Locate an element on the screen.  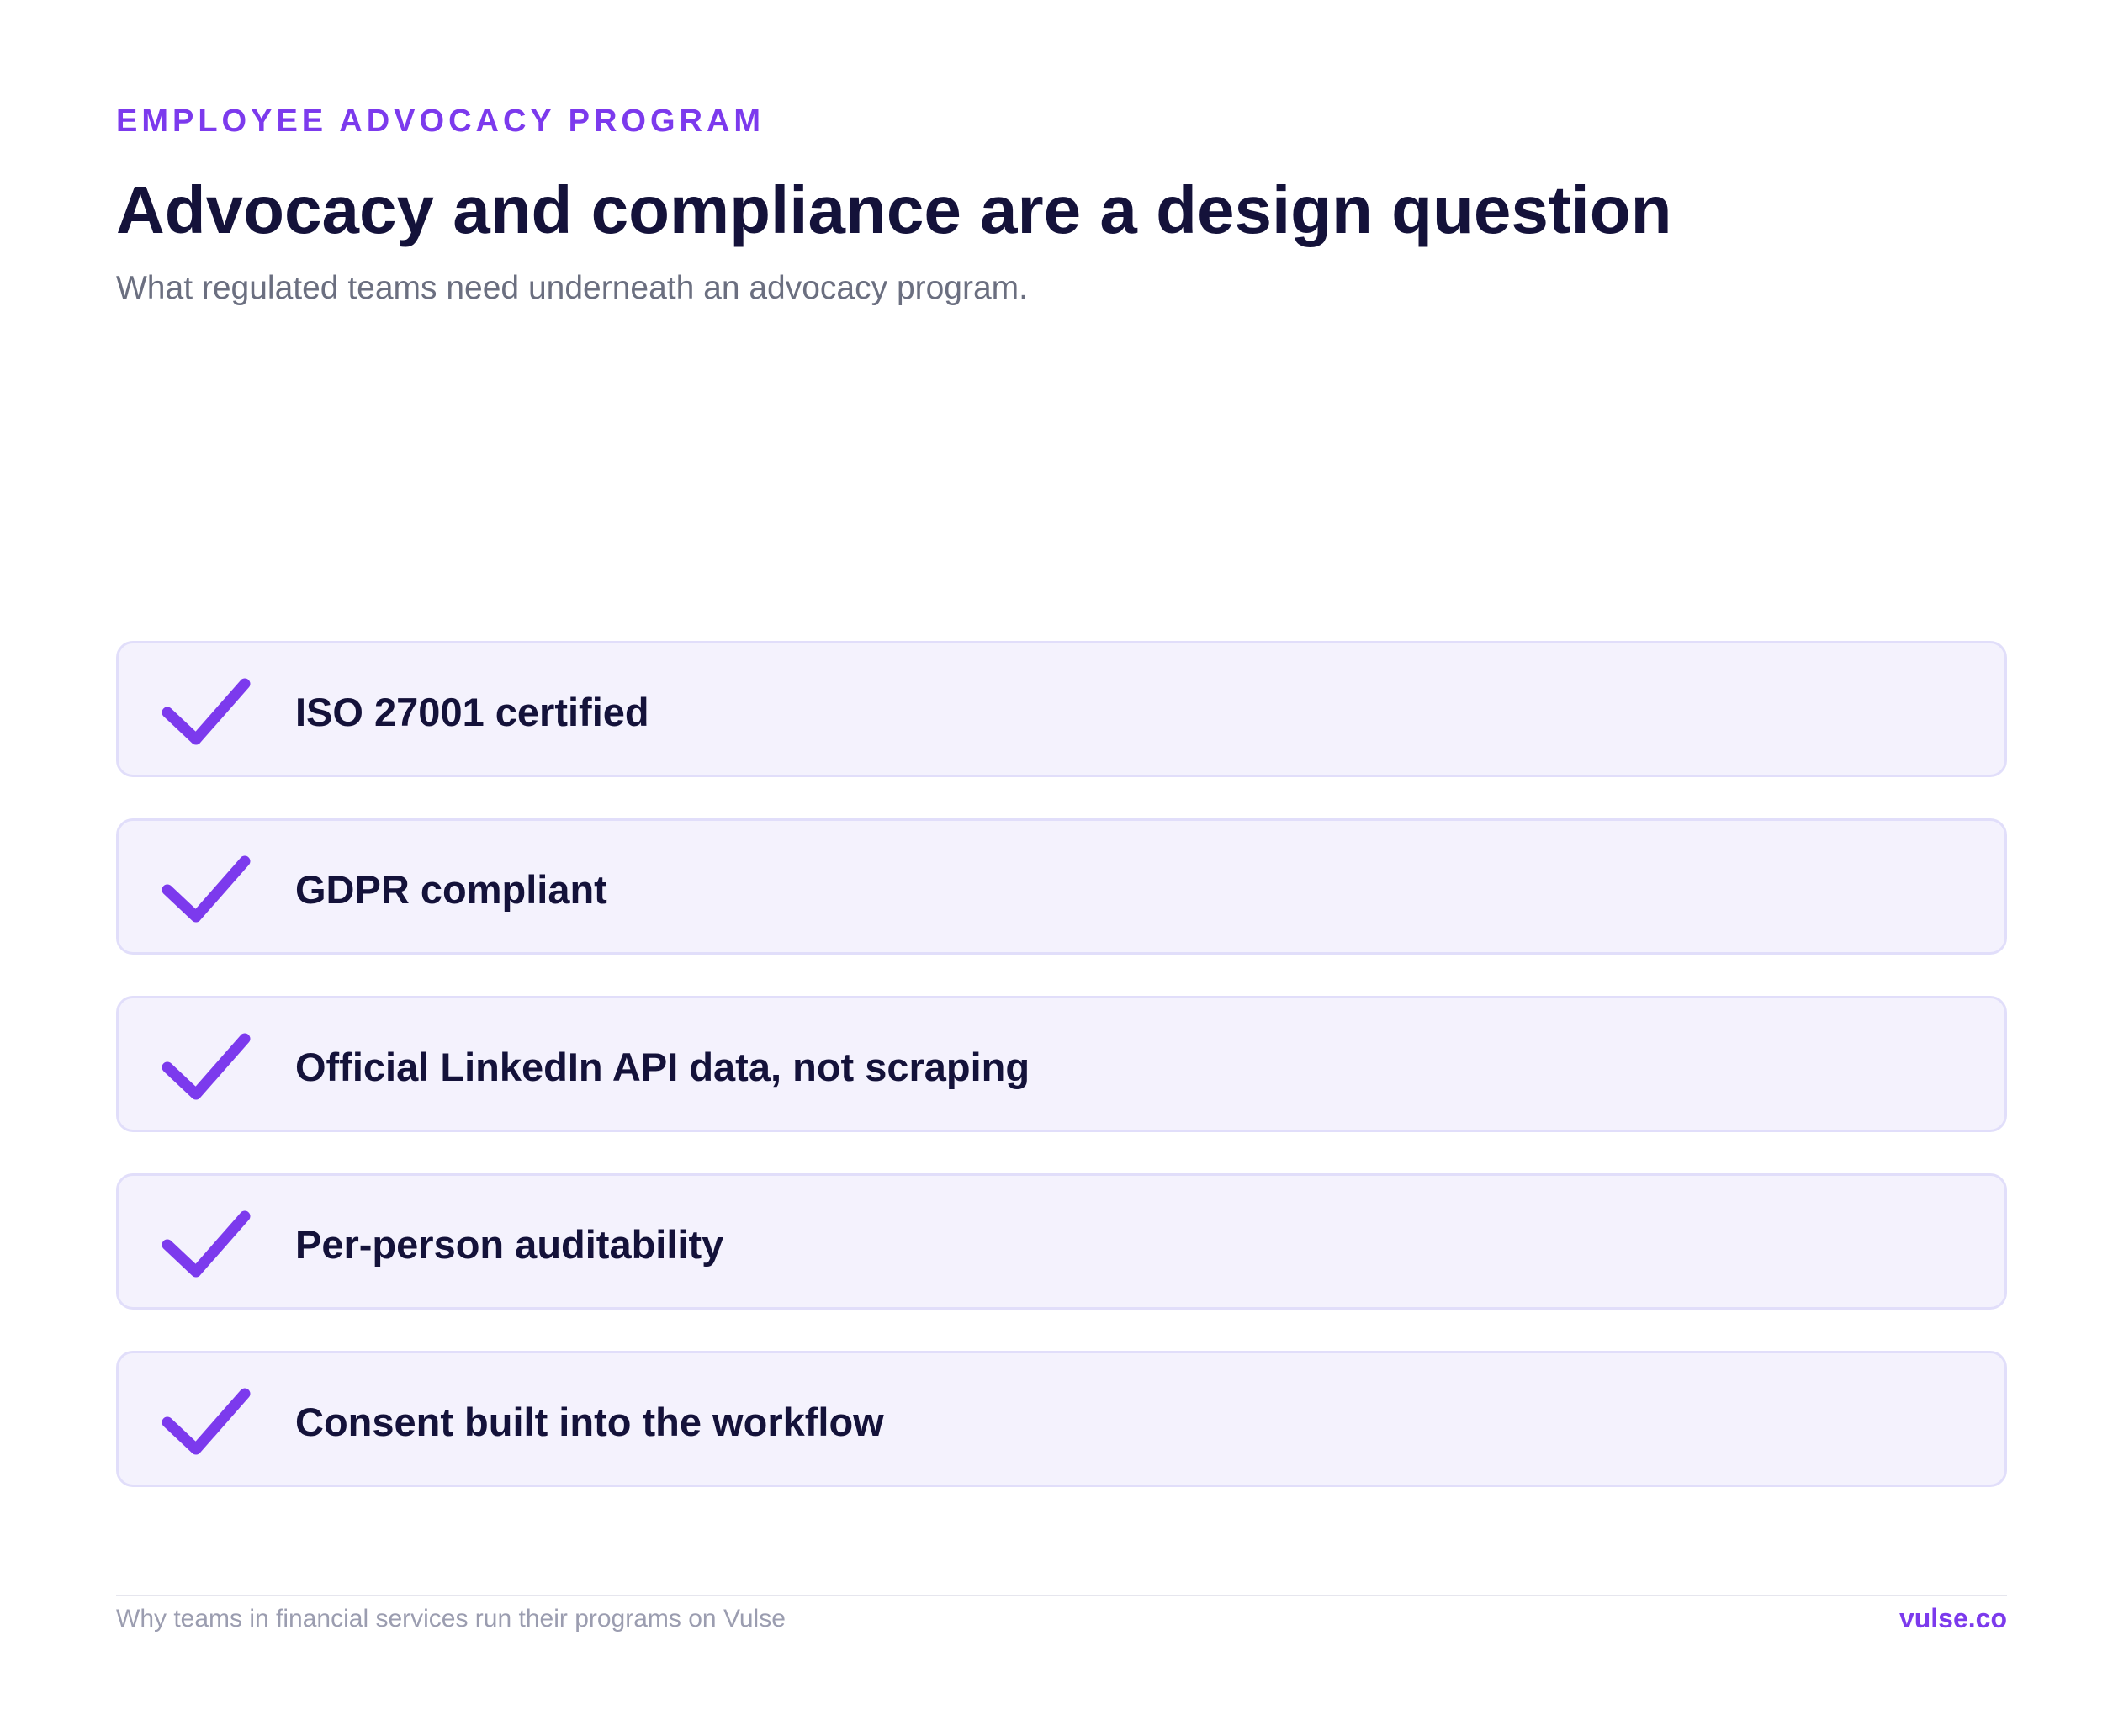
checklist-item: Consent built into the workflow is located at coordinates (1061, 1419).